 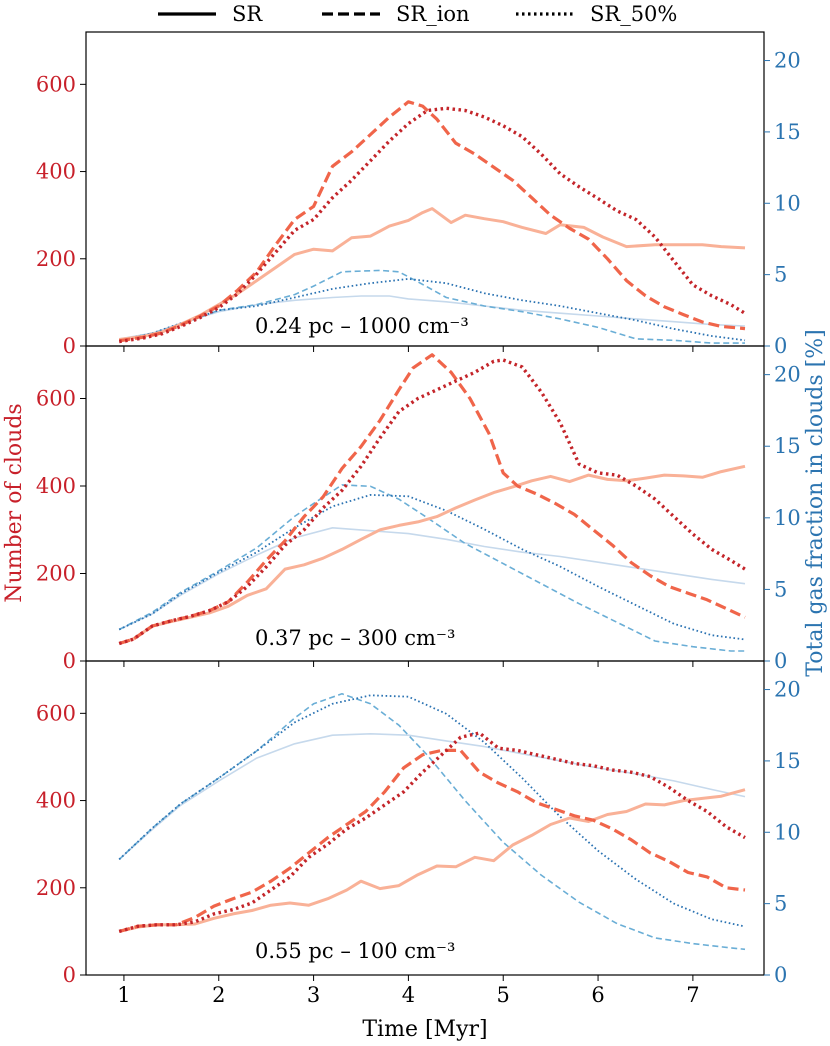 What do you see at coordinates (787, 61) in the screenshot?
I see `panel-top-ytick-right-label: 20` at bounding box center [787, 61].